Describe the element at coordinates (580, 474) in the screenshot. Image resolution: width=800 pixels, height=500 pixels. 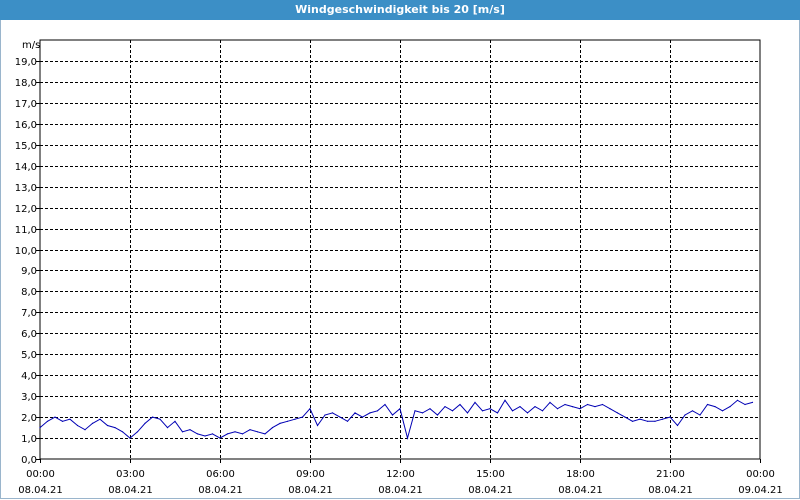
I see `x-tick-time-label: 18:00` at that location.